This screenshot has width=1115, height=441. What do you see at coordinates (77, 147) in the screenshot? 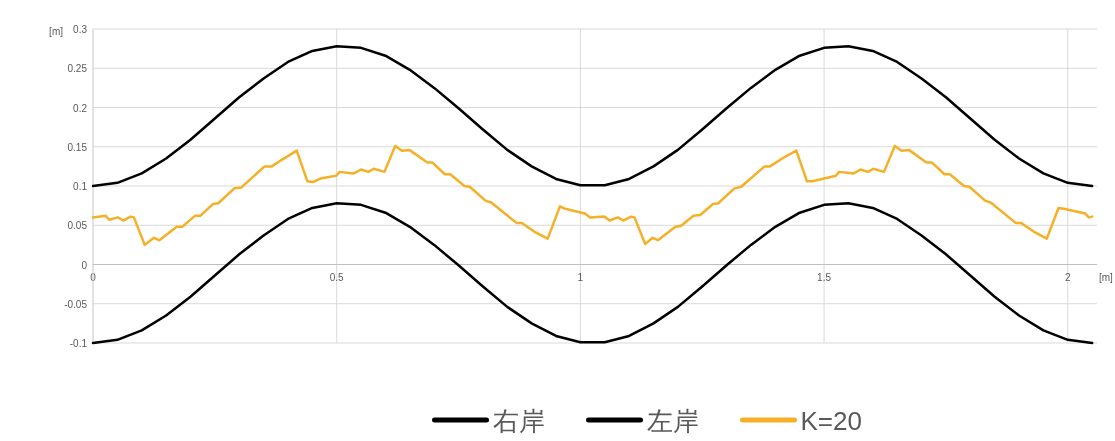
I see `y-tick-label: 0.15` at bounding box center [77, 147].